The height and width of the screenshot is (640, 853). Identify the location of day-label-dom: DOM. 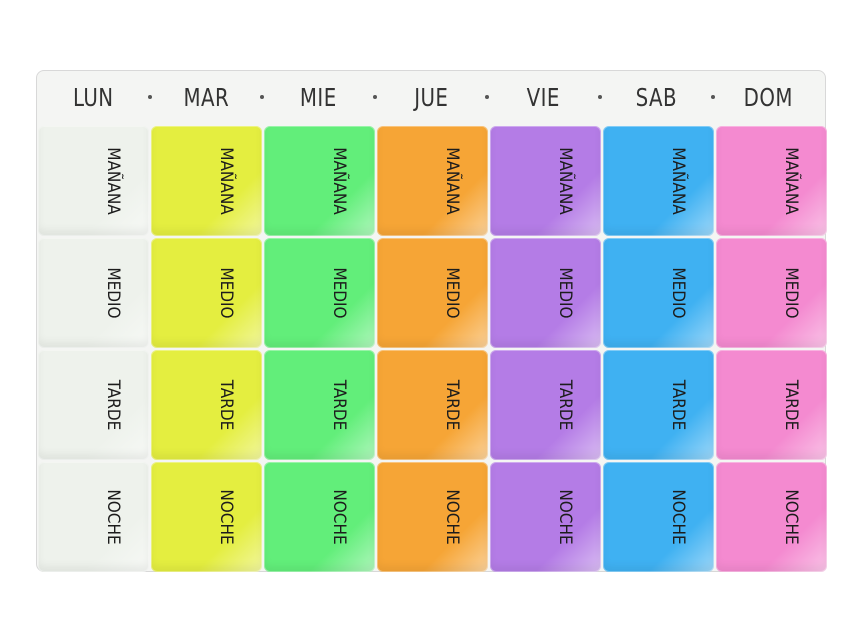
(769, 97).